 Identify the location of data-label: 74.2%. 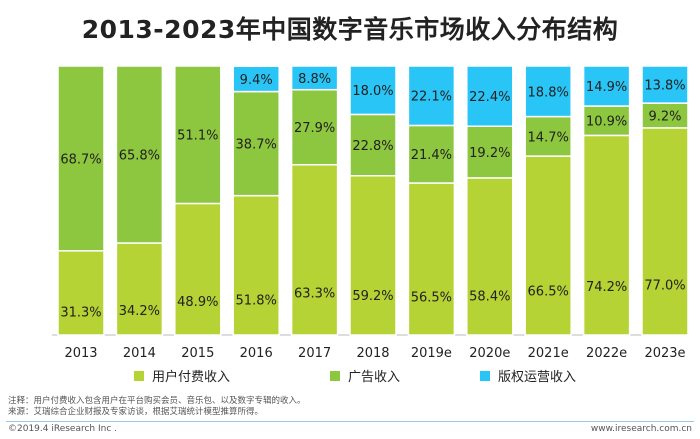
(606, 287).